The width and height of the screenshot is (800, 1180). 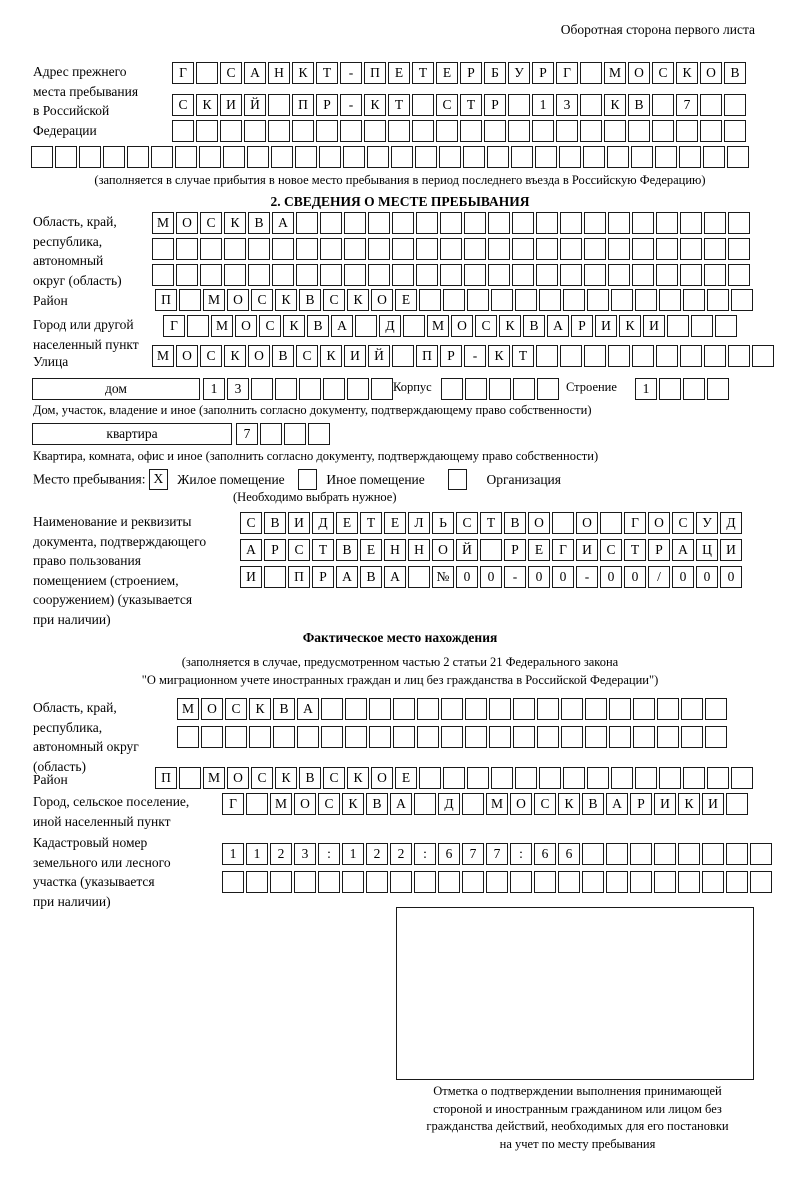 What do you see at coordinates (327, 105) in the screenshot?
I see `form-cell: Р` at bounding box center [327, 105].